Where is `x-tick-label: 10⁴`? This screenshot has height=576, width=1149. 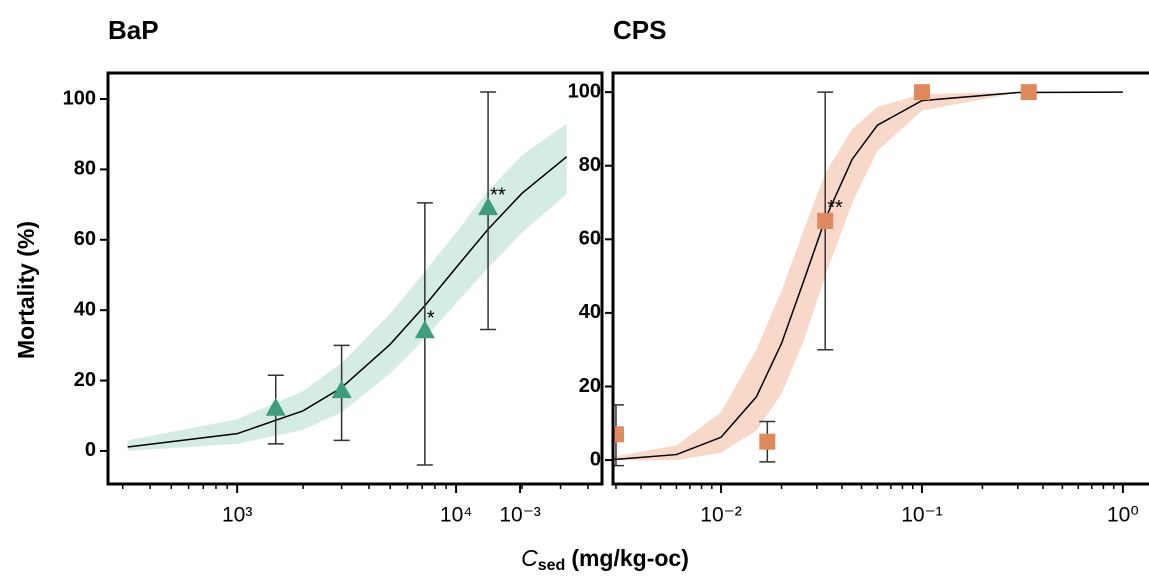
x-tick-label: 10⁴ is located at coordinates (456, 515).